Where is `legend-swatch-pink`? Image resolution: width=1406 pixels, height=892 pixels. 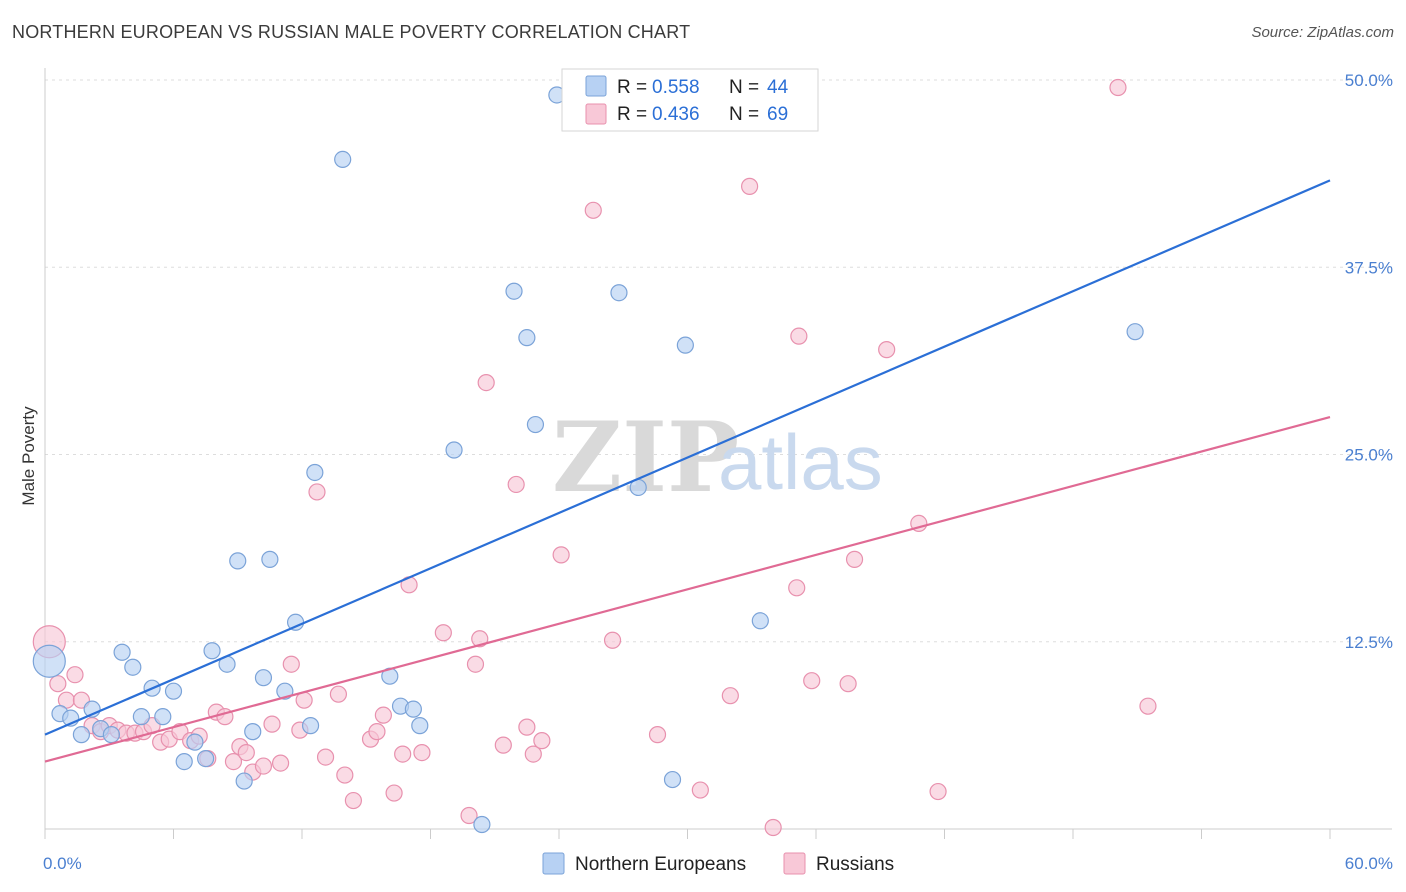 legend-swatch-pink is located at coordinates (596, 114).